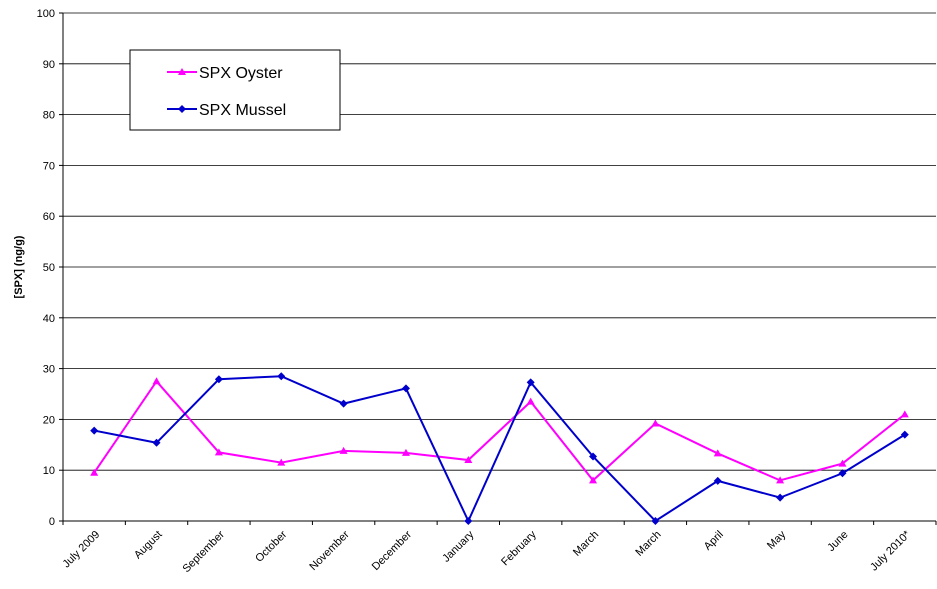 The image size is (937, 589). What do you see at coordinates (837, 541) in the screenshot?
I see `x-tick-label: June` at bounding box center [837, 541].